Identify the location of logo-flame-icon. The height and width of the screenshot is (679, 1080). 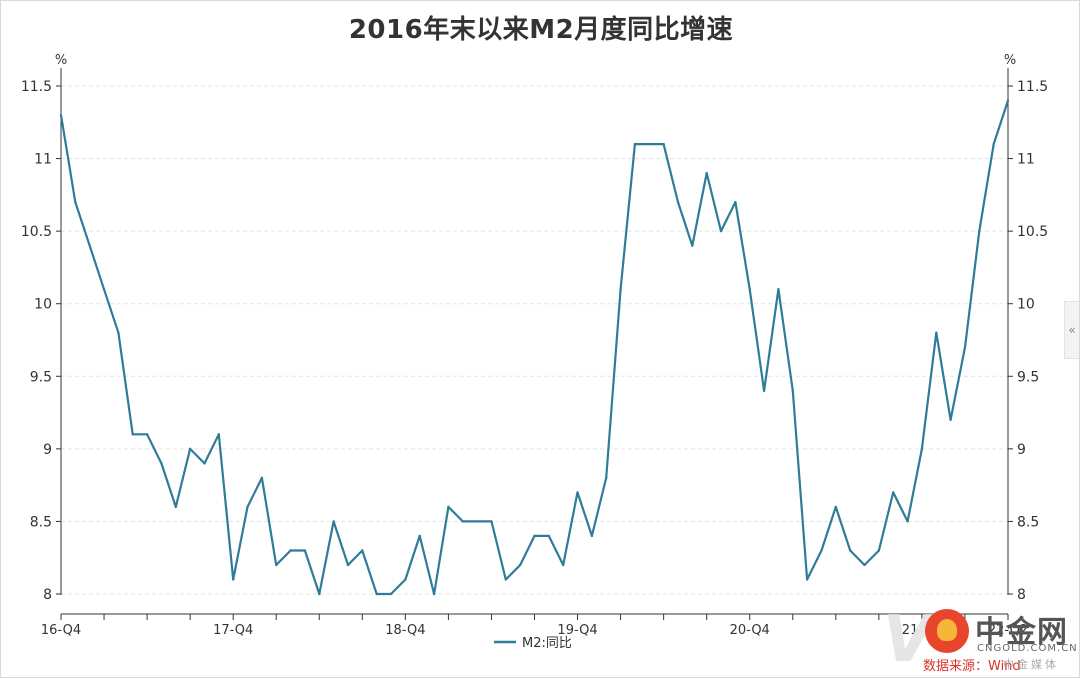
(947, 630).